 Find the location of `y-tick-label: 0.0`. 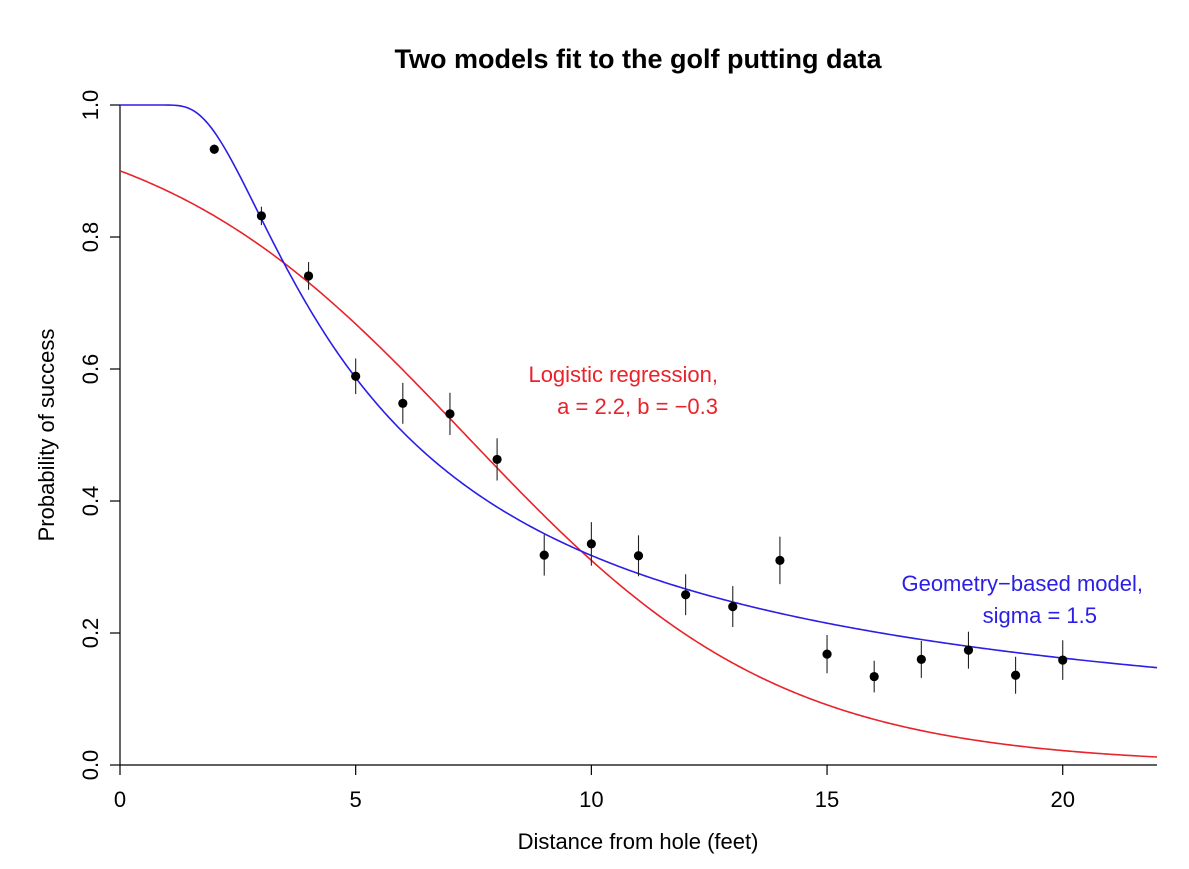

y-tick-label: 0.0 is located at coordinates (90, 765).